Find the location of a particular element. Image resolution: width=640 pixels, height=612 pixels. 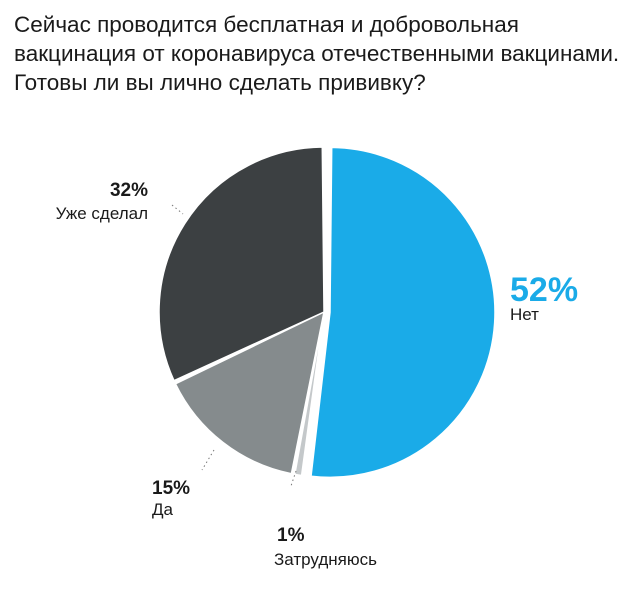

category-label-uzhe-sdelal: Уже сделал is located at coordinates (102, 213).